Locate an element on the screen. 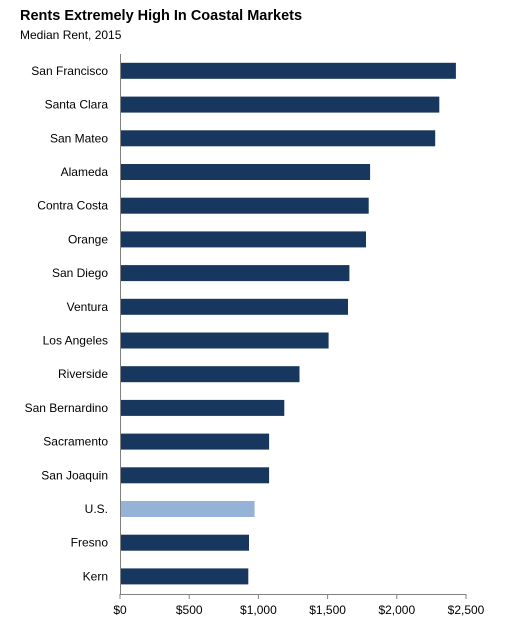  category-label: Alameda is located at coordinates (85, 172).